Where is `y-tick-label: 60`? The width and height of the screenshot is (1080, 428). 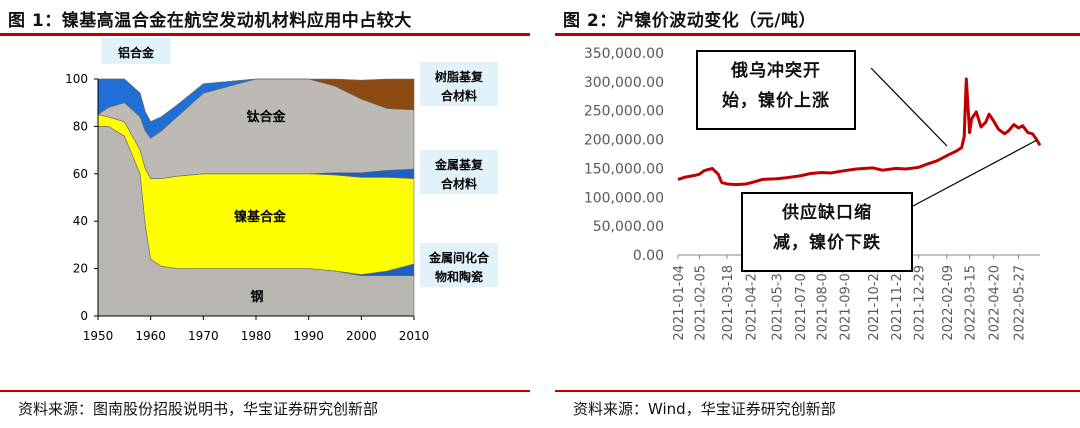 y-tick-label: 60 is located at coordinates (80, 174).